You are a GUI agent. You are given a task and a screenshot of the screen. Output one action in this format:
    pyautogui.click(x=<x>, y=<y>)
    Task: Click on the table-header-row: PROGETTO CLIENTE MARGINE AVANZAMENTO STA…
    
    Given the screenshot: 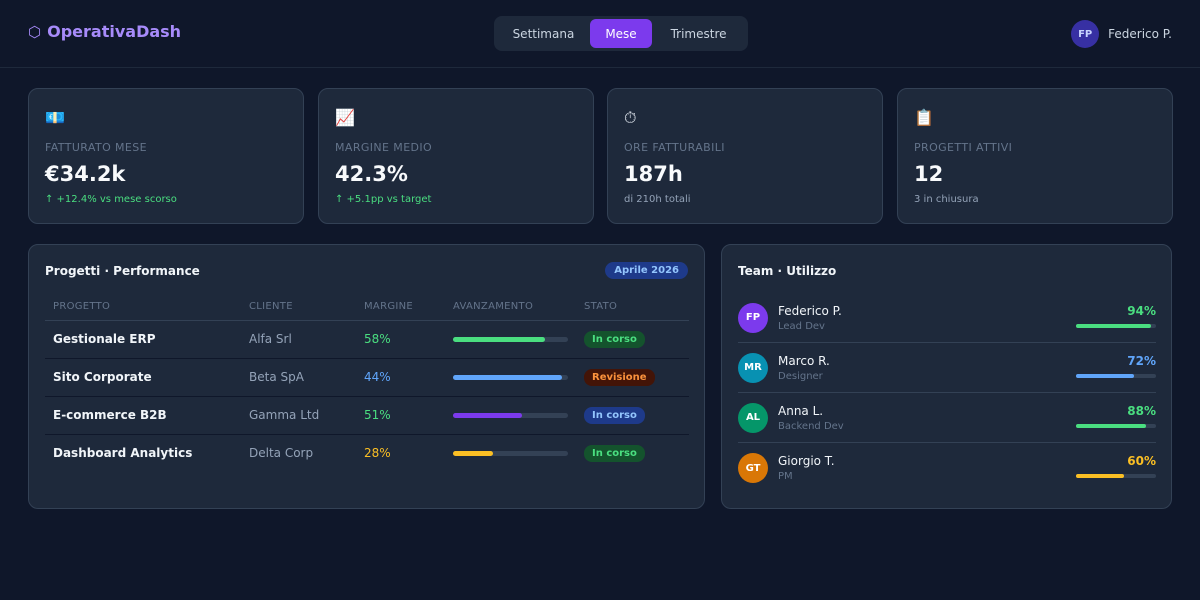 What is the action you would take?
    pyautogui.click(x=367, y=307)
    